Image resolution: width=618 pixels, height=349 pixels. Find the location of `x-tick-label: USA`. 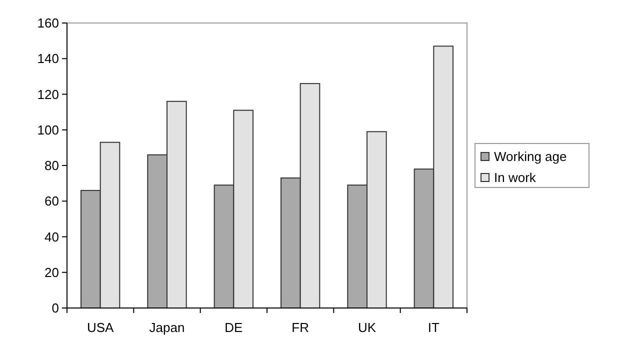

x-tick-label: USA is located at coordinates (100, 327).